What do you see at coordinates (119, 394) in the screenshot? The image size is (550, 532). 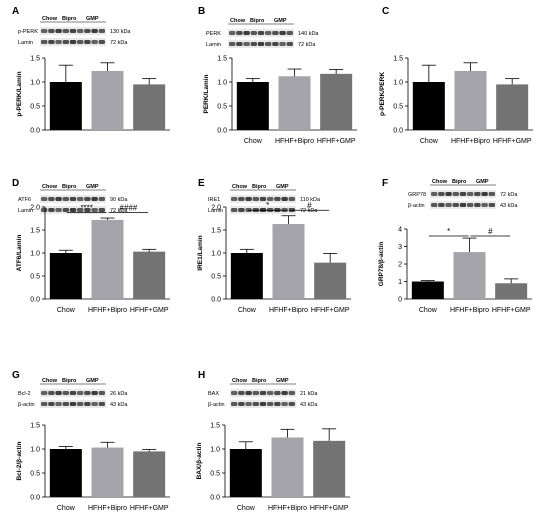 I see `blot-size-label: 26 kDa` at bounding box center [119, 394].